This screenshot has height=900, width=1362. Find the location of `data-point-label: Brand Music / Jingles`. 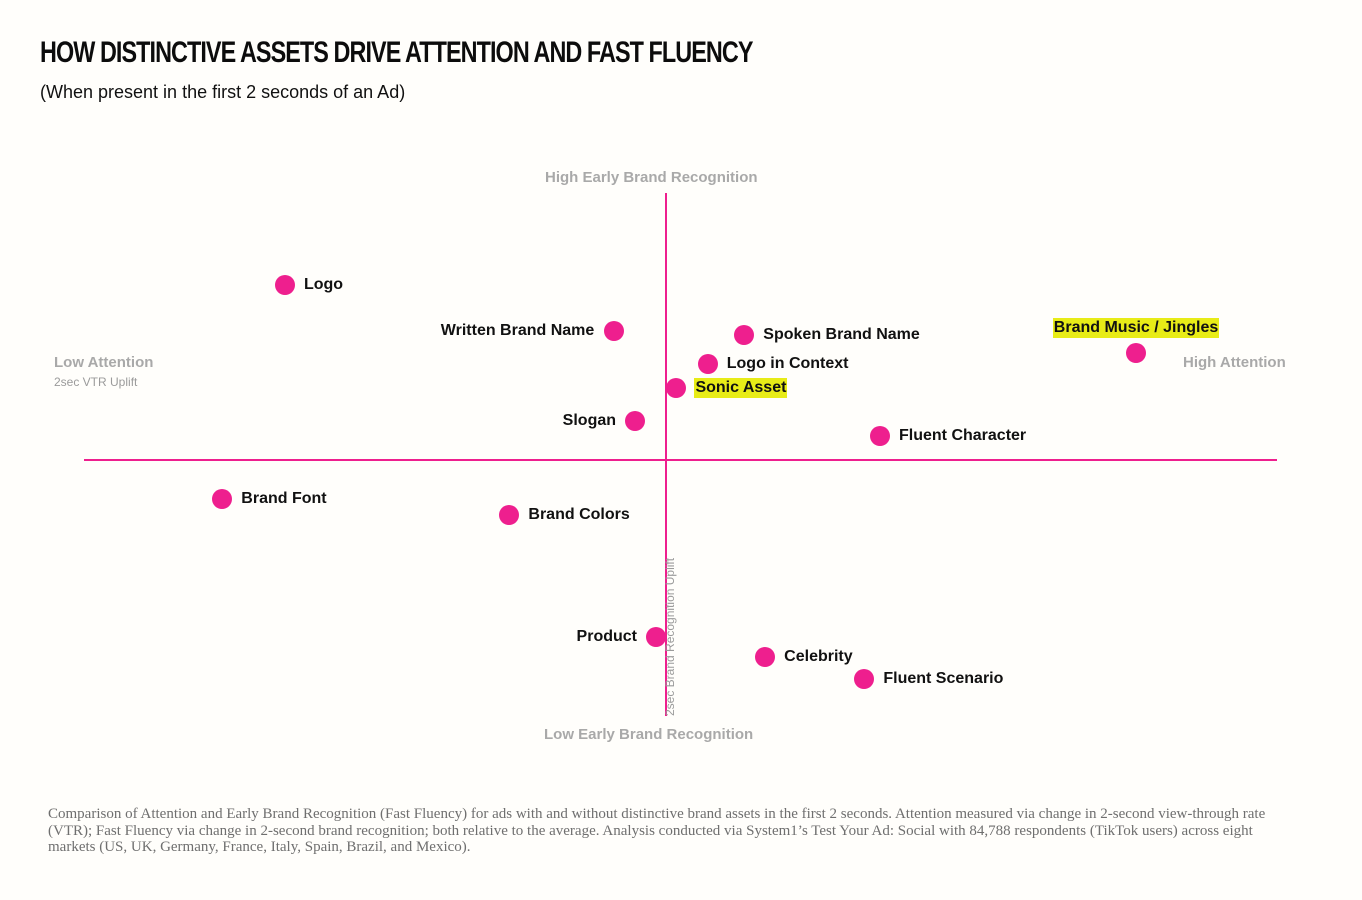

data-point-label: Brand Music / Jingles is located at coordinates (1136, 327).